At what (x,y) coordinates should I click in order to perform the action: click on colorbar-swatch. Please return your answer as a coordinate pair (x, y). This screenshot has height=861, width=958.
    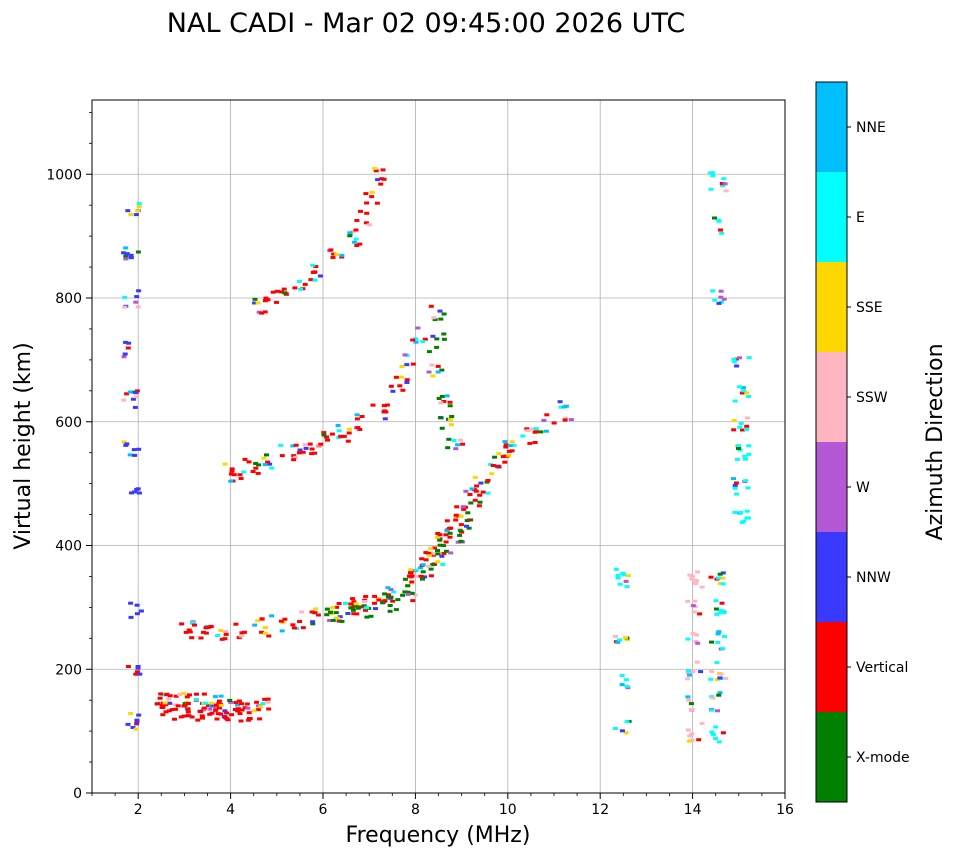
    Looking at the image, I should click on (831, 577).